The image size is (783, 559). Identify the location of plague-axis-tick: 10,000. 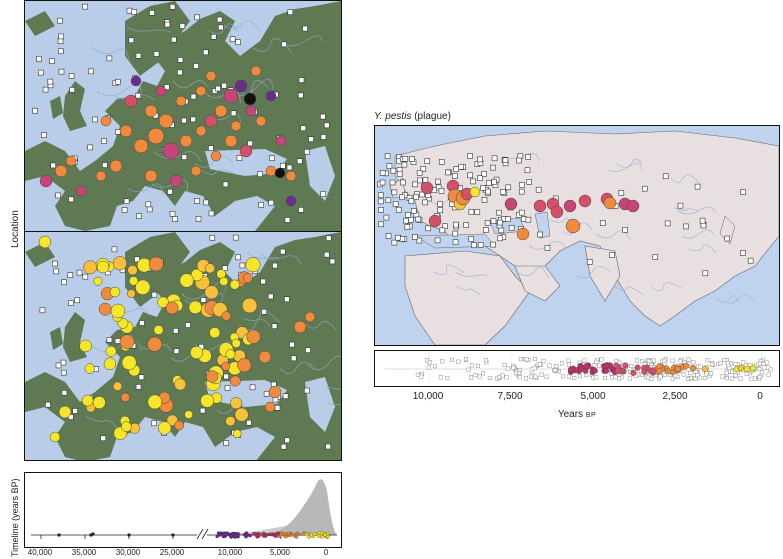
(428, 396).